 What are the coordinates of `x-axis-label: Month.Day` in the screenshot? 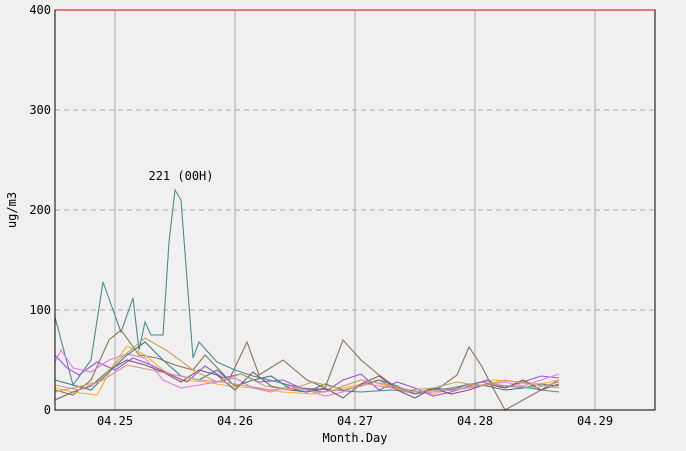 It's located at (354, 438).